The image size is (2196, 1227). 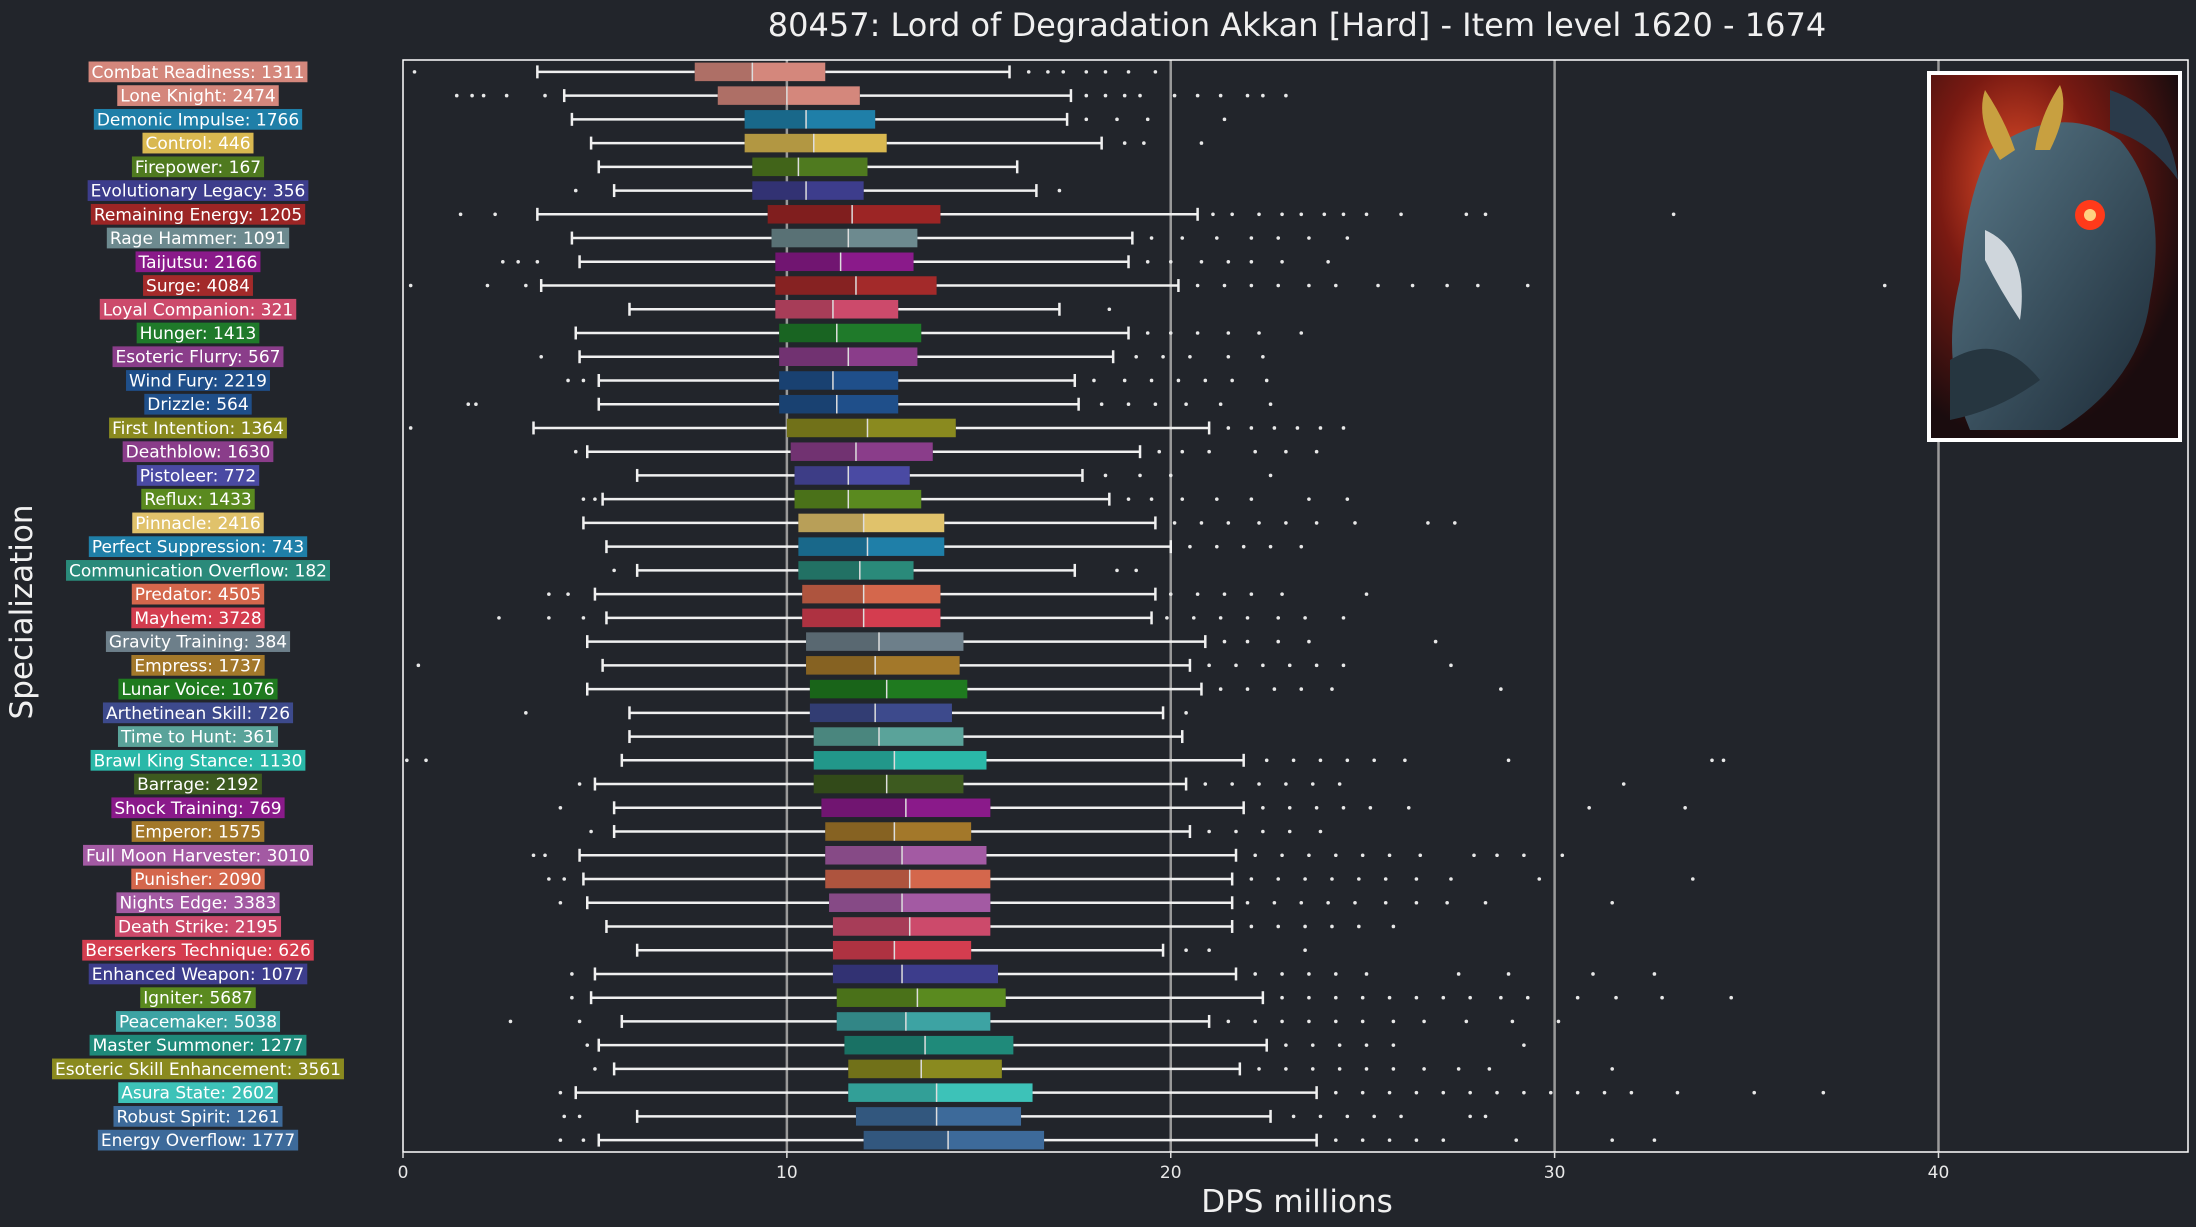 I want to click on spec-label: Energy Overflow: 1777, so click(x=198, y=1140).